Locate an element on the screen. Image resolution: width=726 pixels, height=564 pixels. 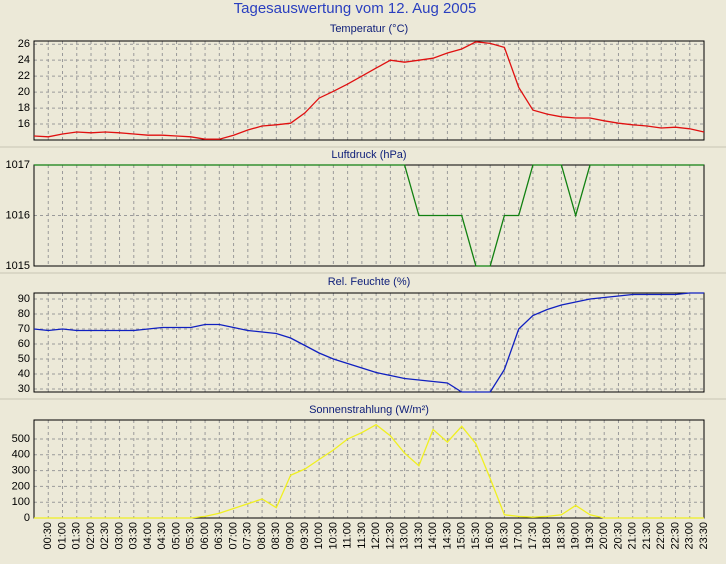
x-tick-label: 23:30 is located at coordinates (704, 536).